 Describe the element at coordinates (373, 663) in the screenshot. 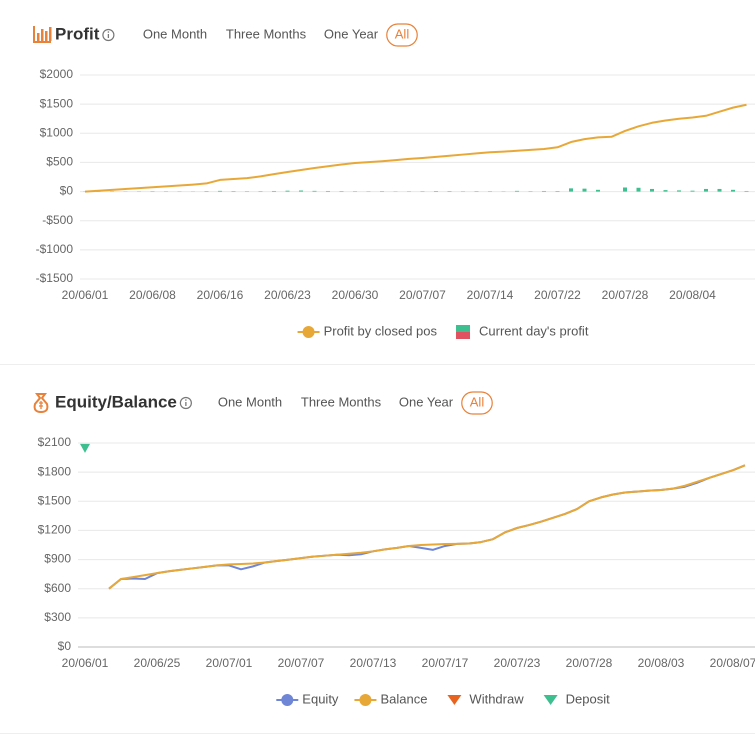

I see `x-tick-label: 20/07/13` at that location.